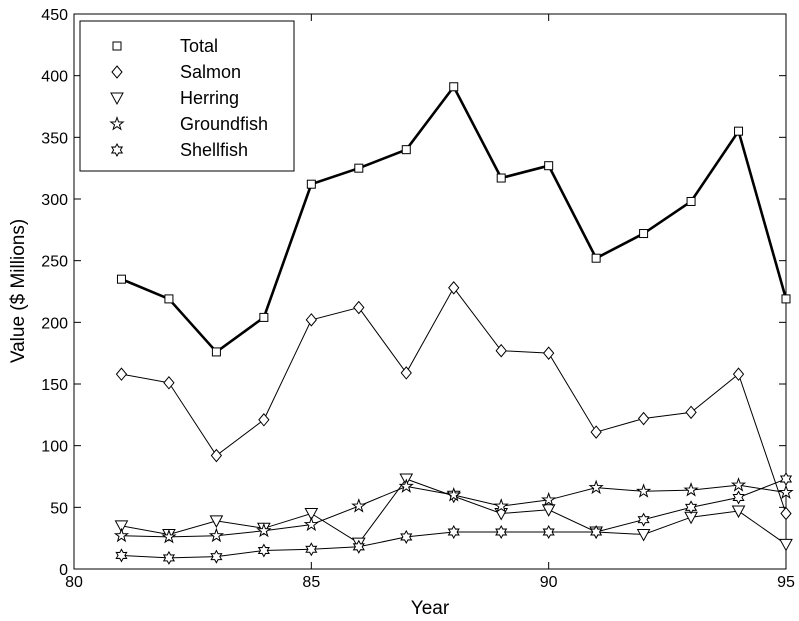  What do you see at coordinates (54, 15) in the screenshot?
I see `y-tick-label: 450` at bounding box center [54, 15].